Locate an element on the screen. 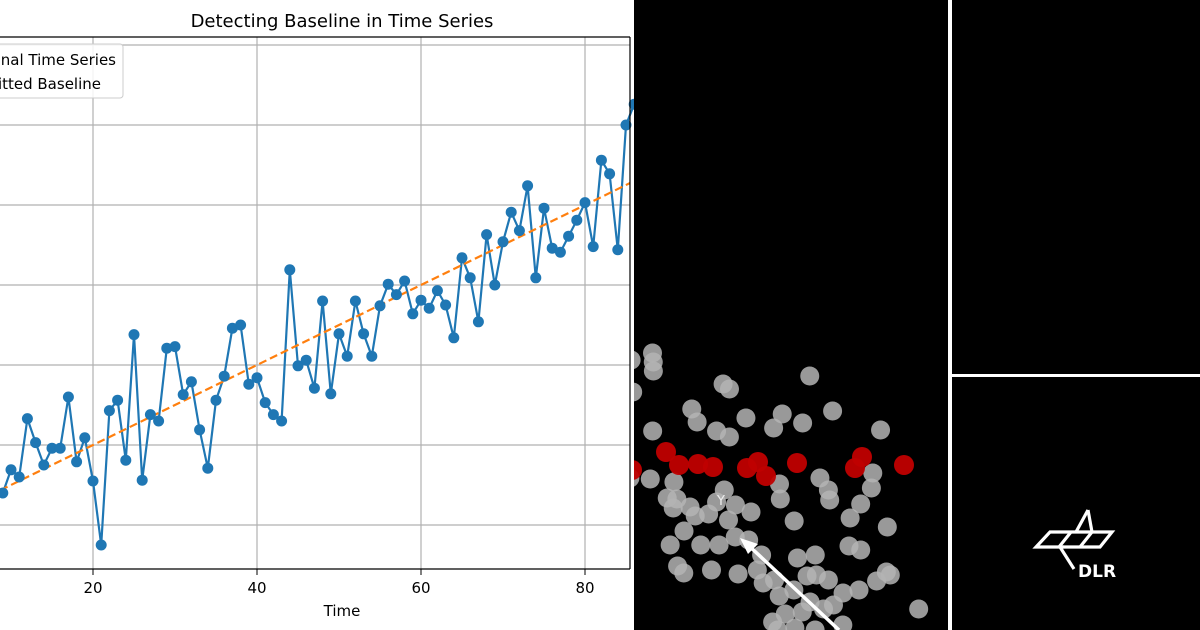 The height and width of the screenshot is (630, 1200). arrow-head is located at coordinates (749, 546).